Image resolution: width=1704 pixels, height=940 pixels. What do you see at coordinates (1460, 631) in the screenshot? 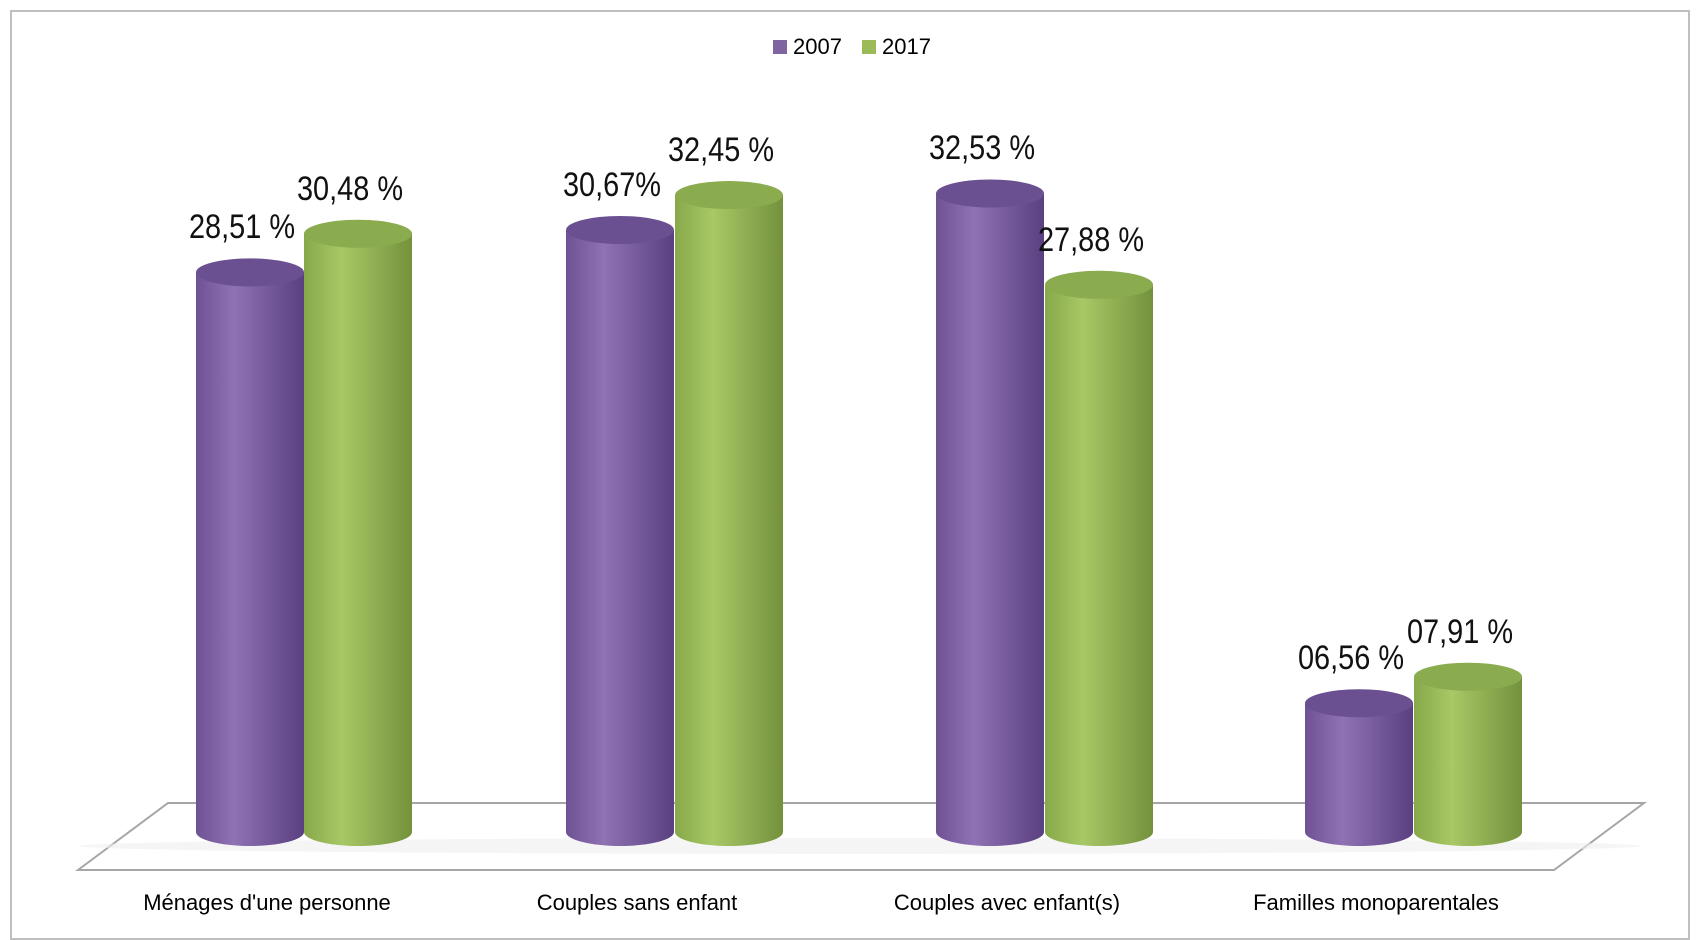
I see `data-label-2017: 07,91 %` at bounding box center [1460, 631].